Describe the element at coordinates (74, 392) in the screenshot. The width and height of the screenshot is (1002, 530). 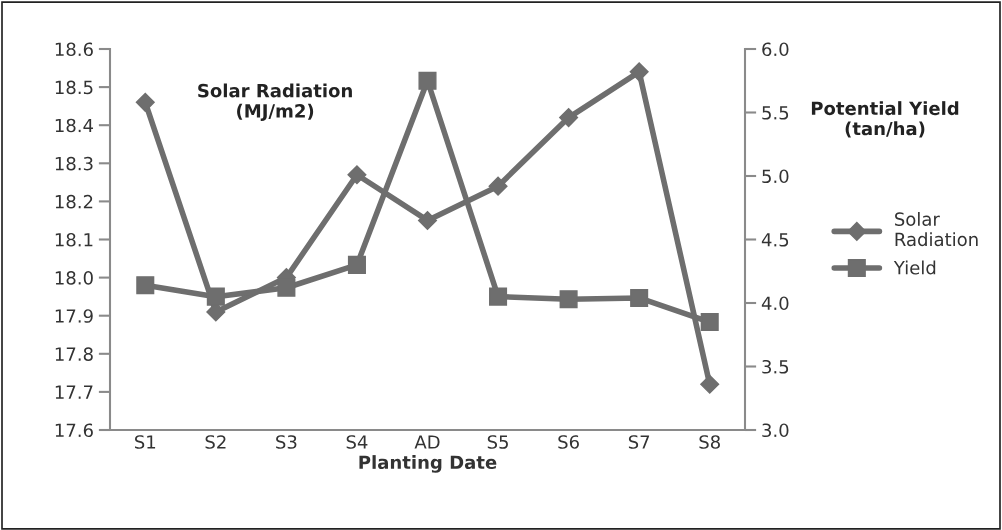
I see `y-tick-label: 17.7` at that location.